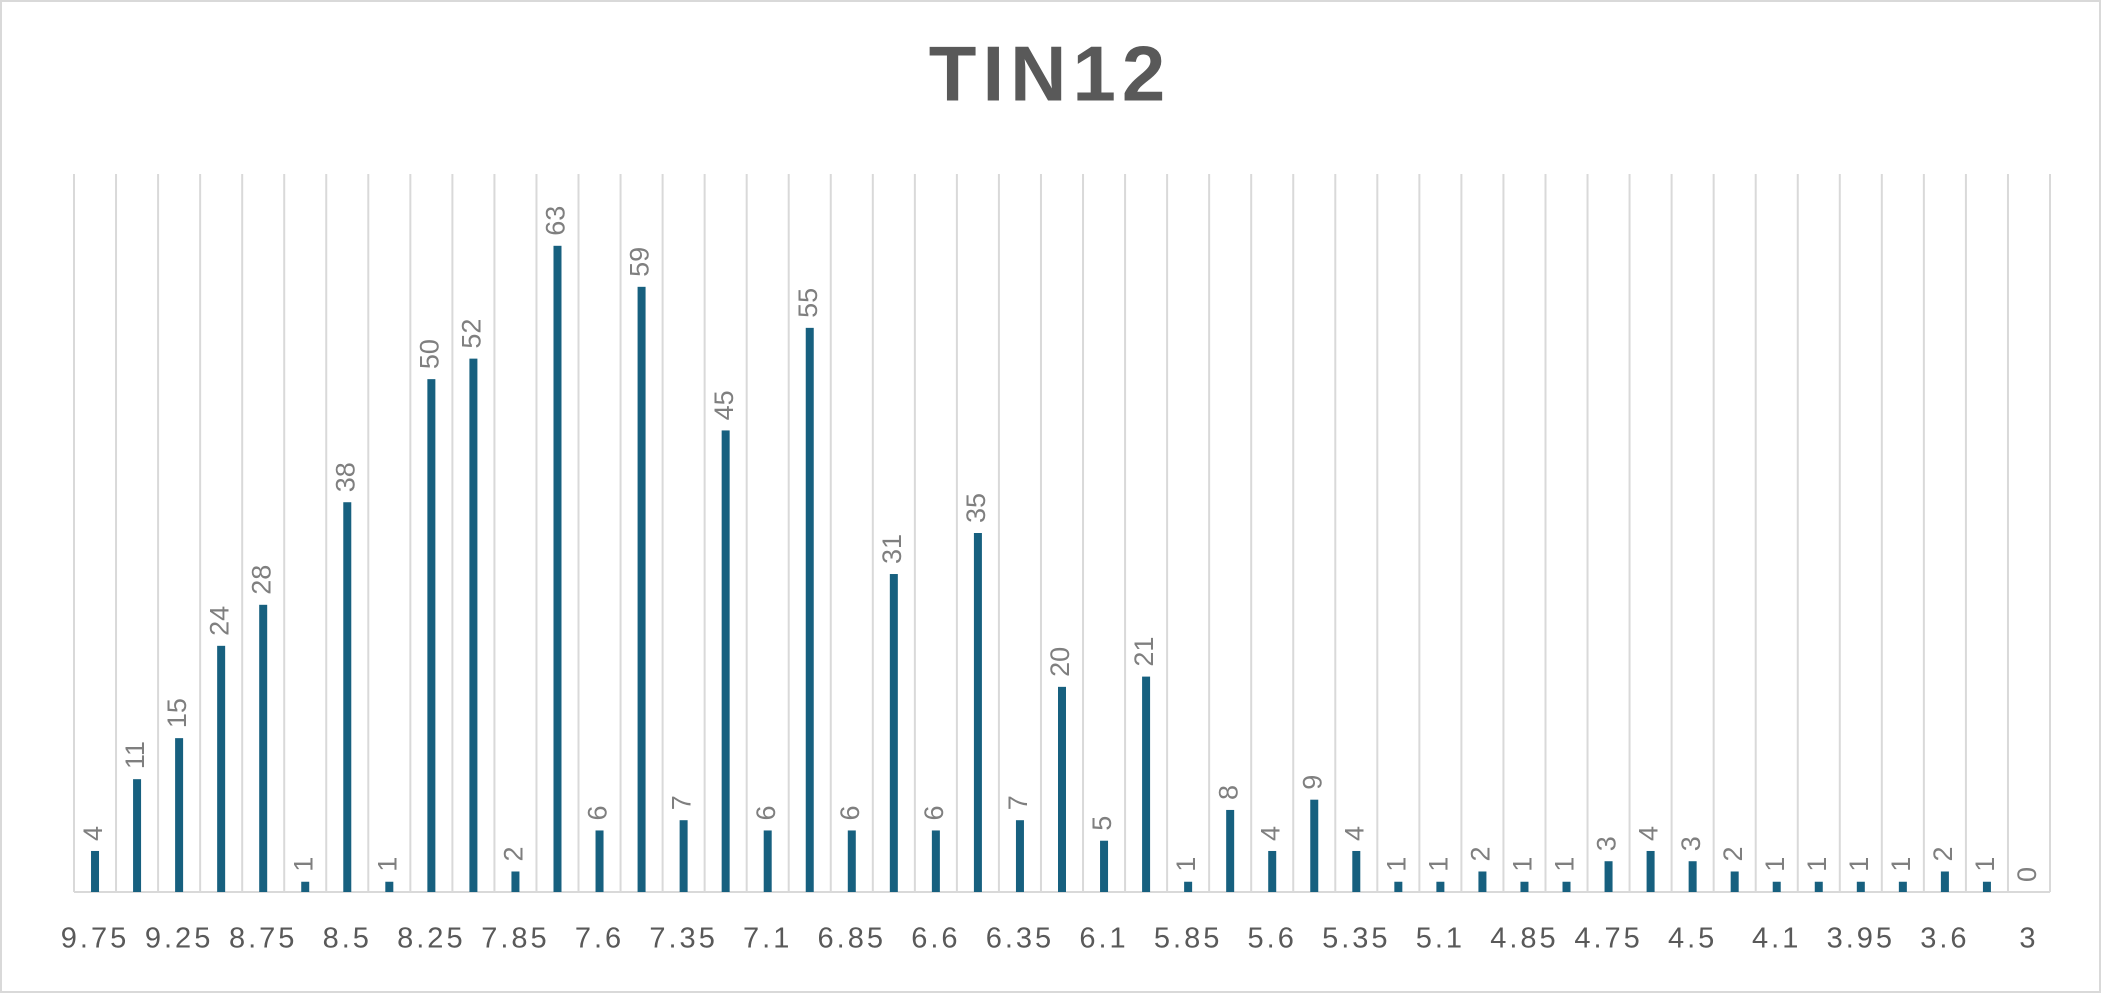 Image resolution: width=2101 pixels, height=993 pixels. What do you see at coordinates (347, 939) in the screenshot?
I see `x-tick-label: 8.5` at bounding box center [347, 939].